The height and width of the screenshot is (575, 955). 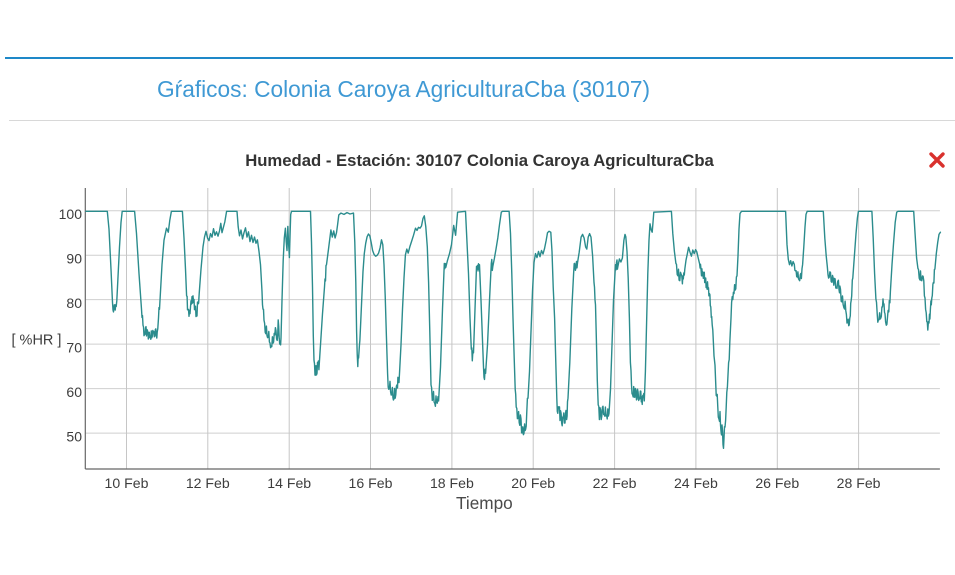 I want to click on svg-text: Tiempo, so click(x=484, y=503).